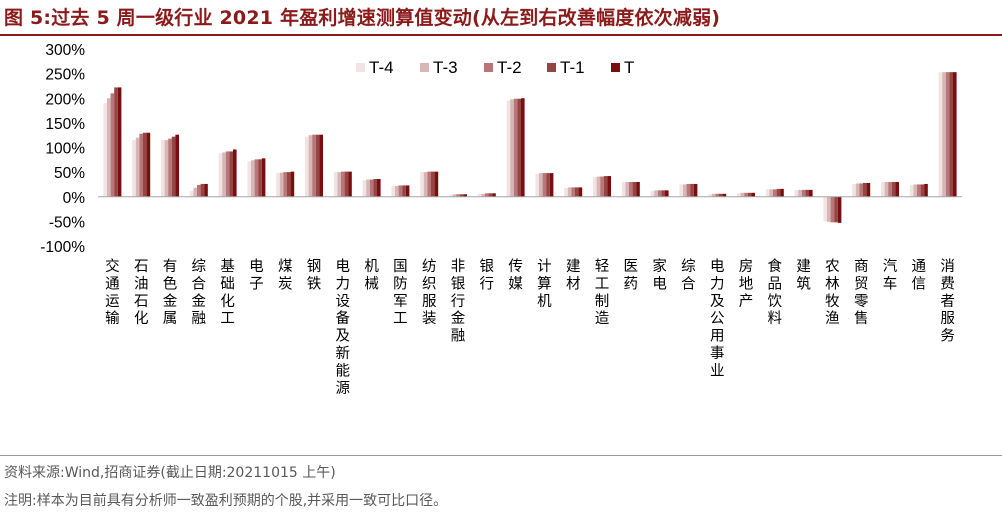  I want to click on legend-item: T-4, so click(375, 67).